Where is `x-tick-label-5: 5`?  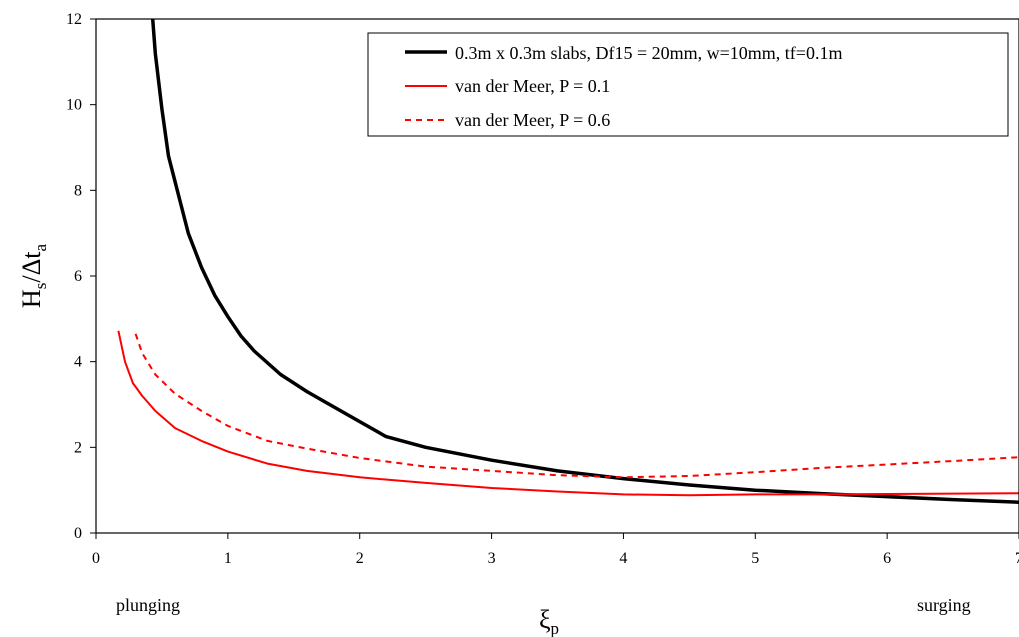 x-tick-label-5: 5 is located at coordinates (755, 558).